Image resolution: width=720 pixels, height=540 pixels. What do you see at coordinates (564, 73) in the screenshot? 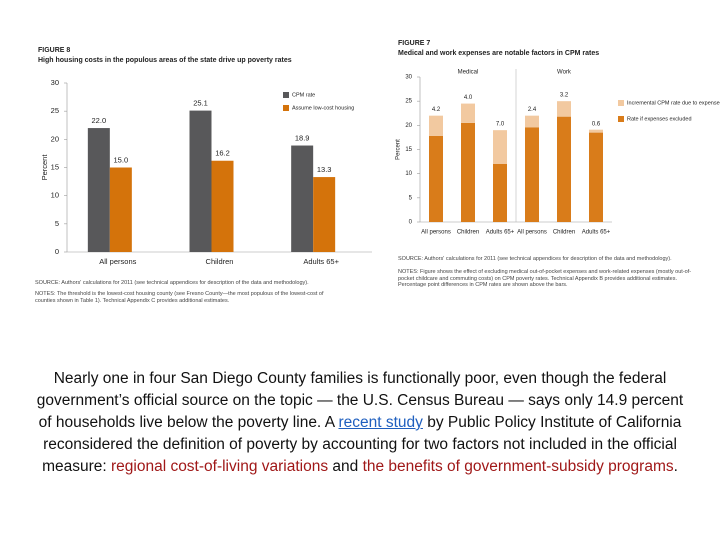
I see `group-label: Work` at bounding box center [564, 73].